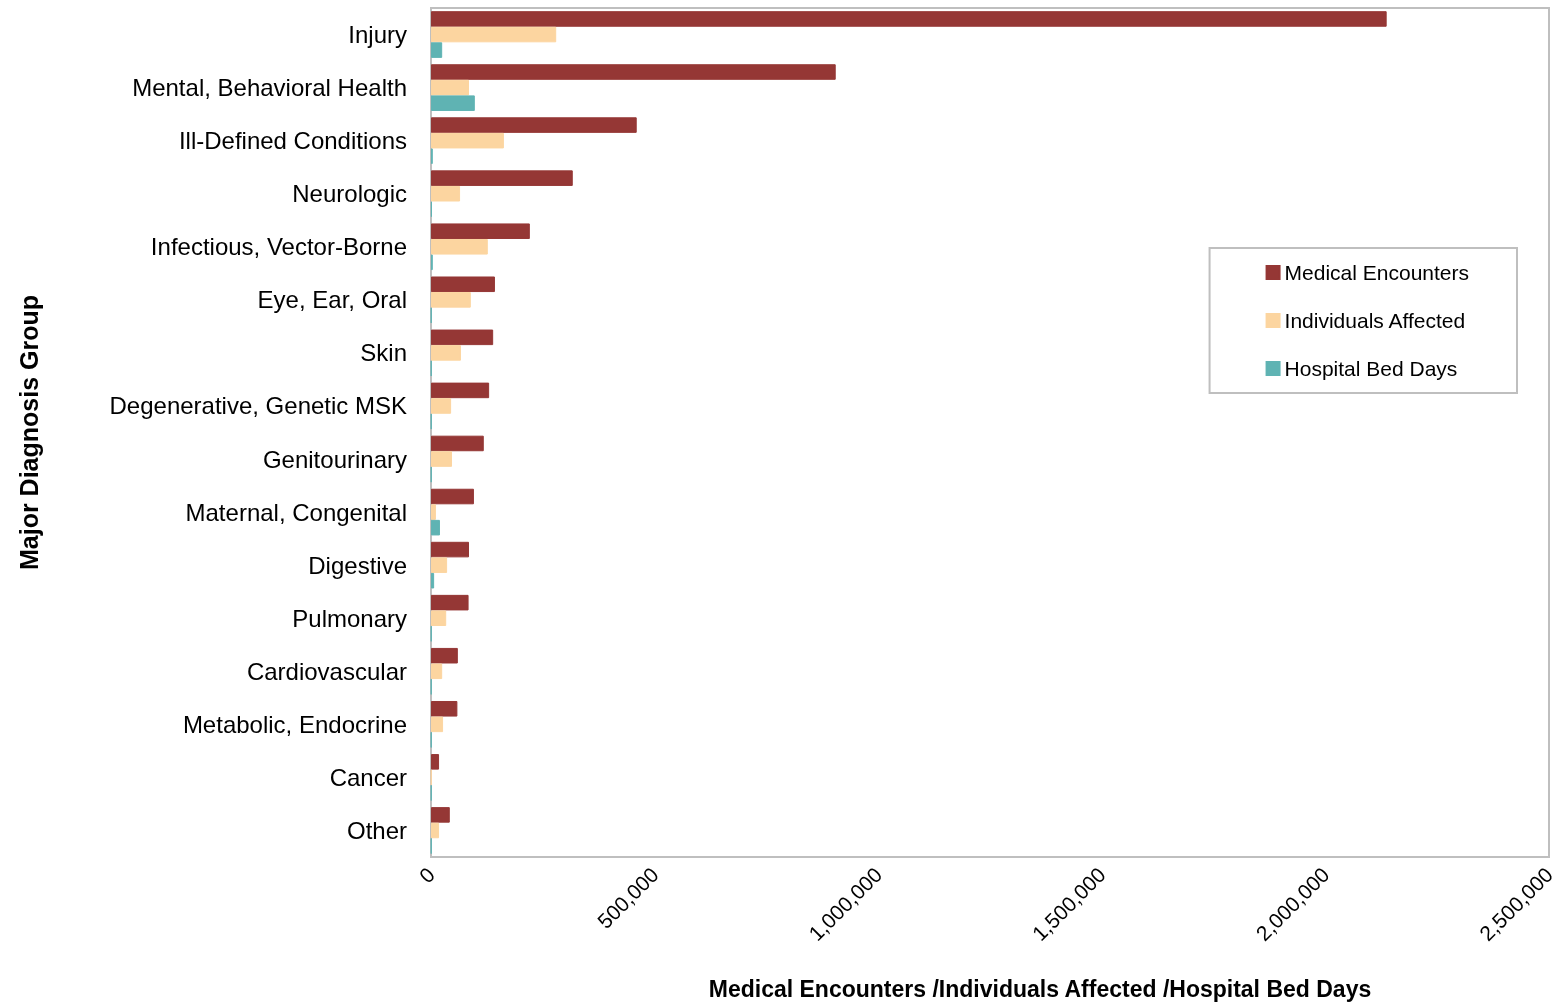  What do you see at coordinates (1040, 988) in the screenshot?
I see `x-axis-title: Medical Encounters /Individuals Affected /Hospital Bed Days` at bounding box center [1040, 988].